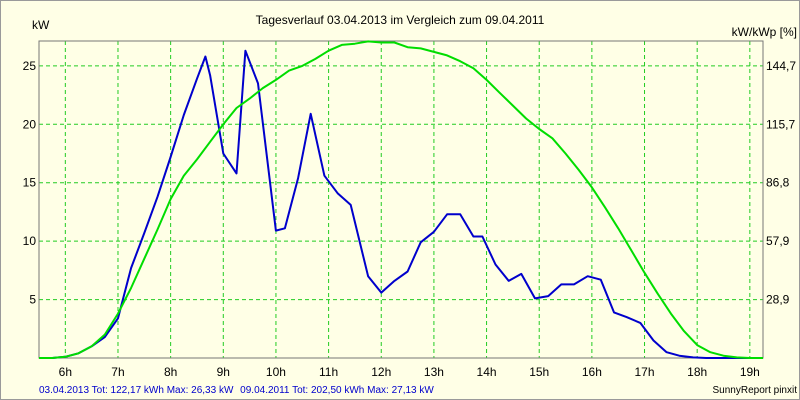 Image resolution: width=800 pixels, height=400 pixels. Describe the element at coordinates (361, 390) in the screenshot. I see `legend-series-2-stats: Tot: 202,50 kWh Max: 27,13 kW` at that location.